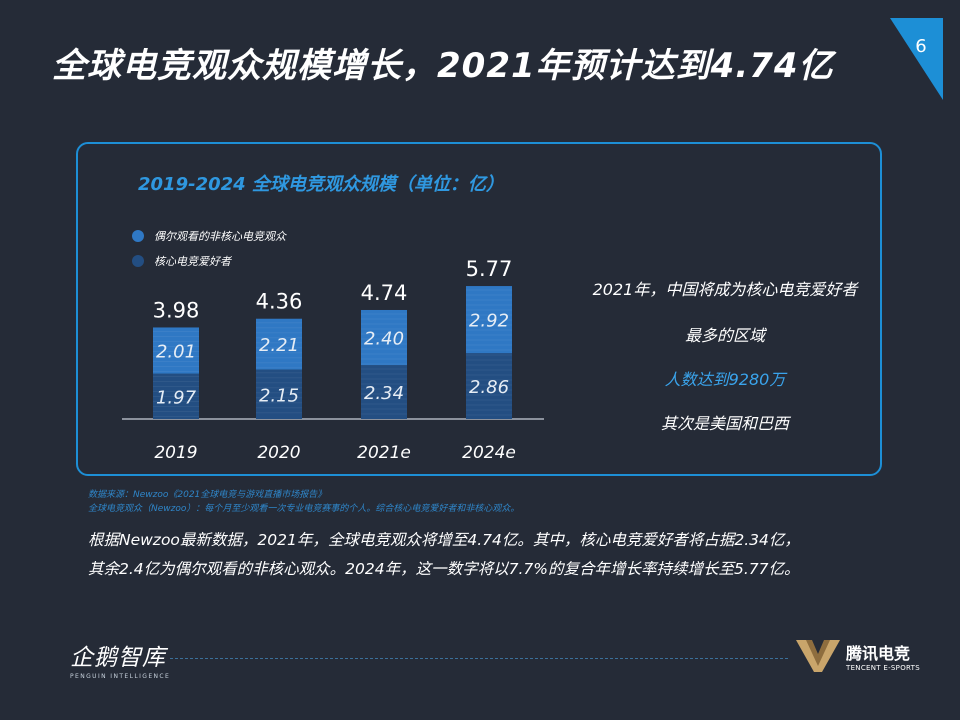  I want to click on side-note-highlight: 人数达到9280万, so click(725, 379).